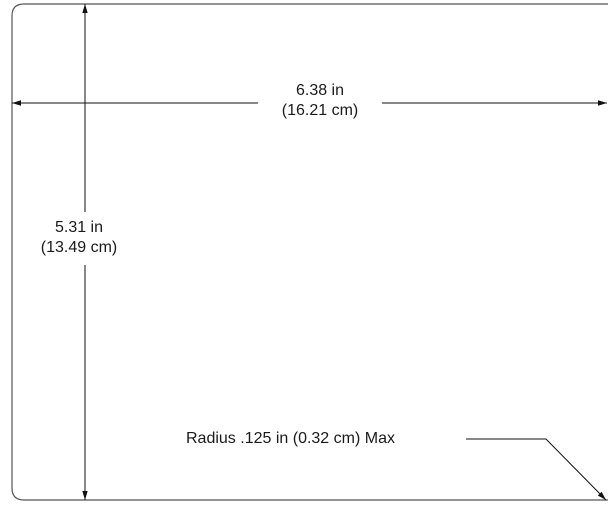  Describe the element at coordinates (536, 469) in the screenshot. I see `radius-leader-line` at that location.